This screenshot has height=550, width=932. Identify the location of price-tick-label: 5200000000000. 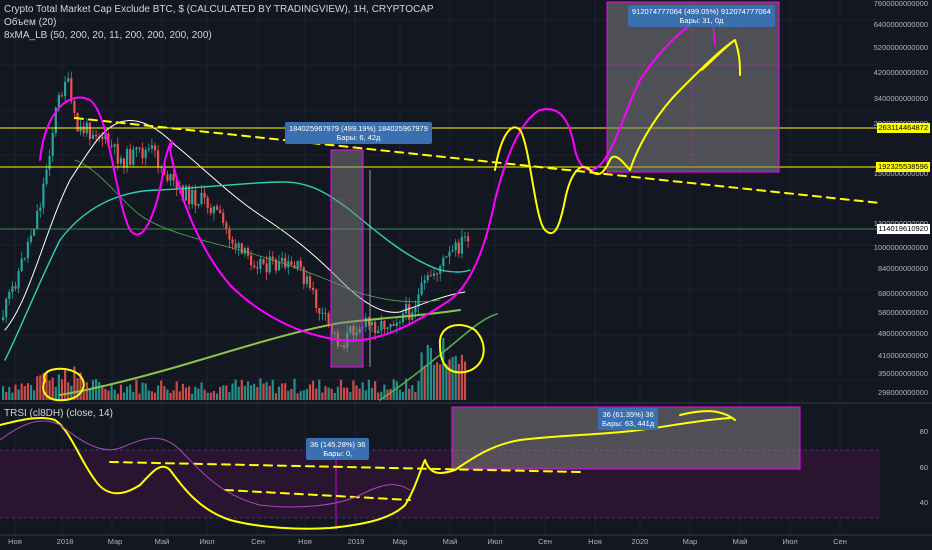
(900, 47).